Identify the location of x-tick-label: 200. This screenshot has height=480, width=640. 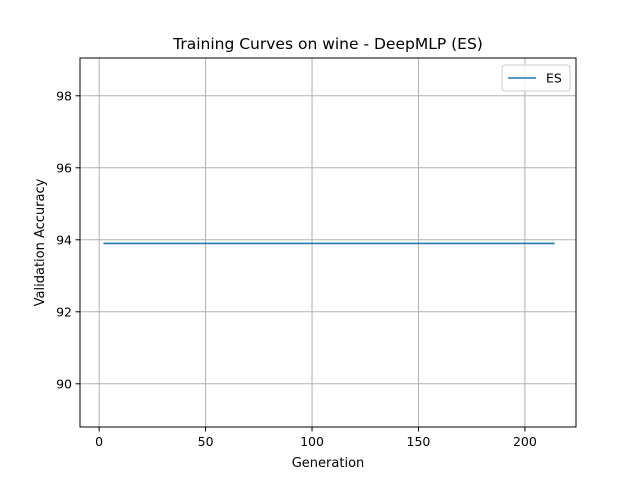
(525, 441).